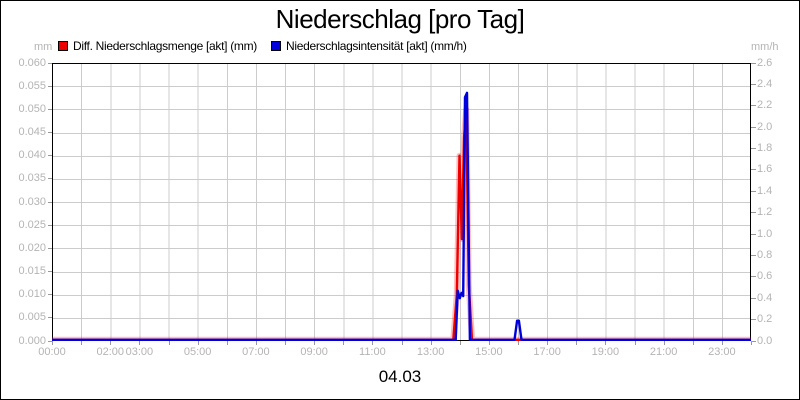 This screenshot has height=400, width=800. Describe the element at coordinates (400, 376) in the screenshot. I see `date-label: 04.03` at that location.